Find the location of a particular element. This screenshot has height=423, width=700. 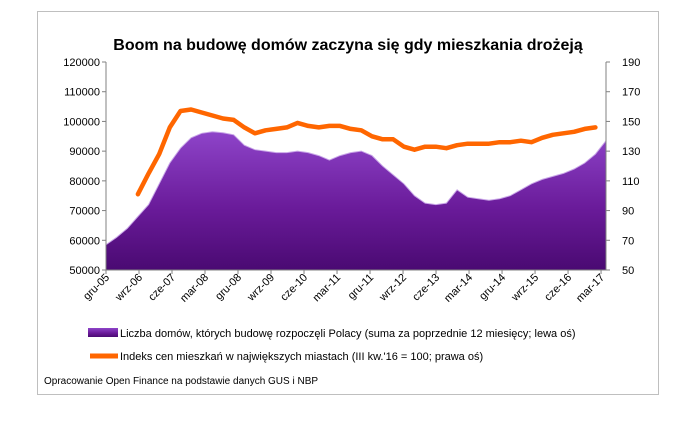

x-tick-label: wrz-12 is located at coordinates (393, 288).